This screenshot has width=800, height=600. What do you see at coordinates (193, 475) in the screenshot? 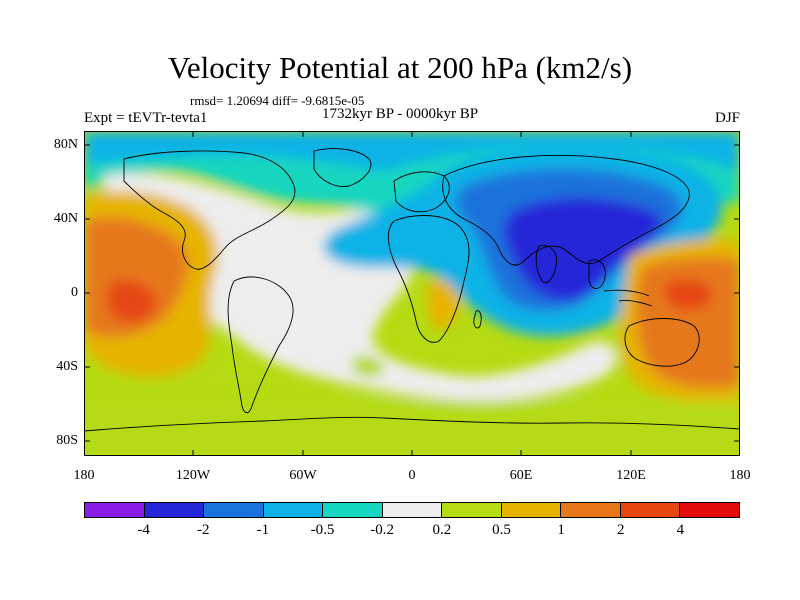
I see `lon-label-120w: 120W` at bounding box center [193, 475].